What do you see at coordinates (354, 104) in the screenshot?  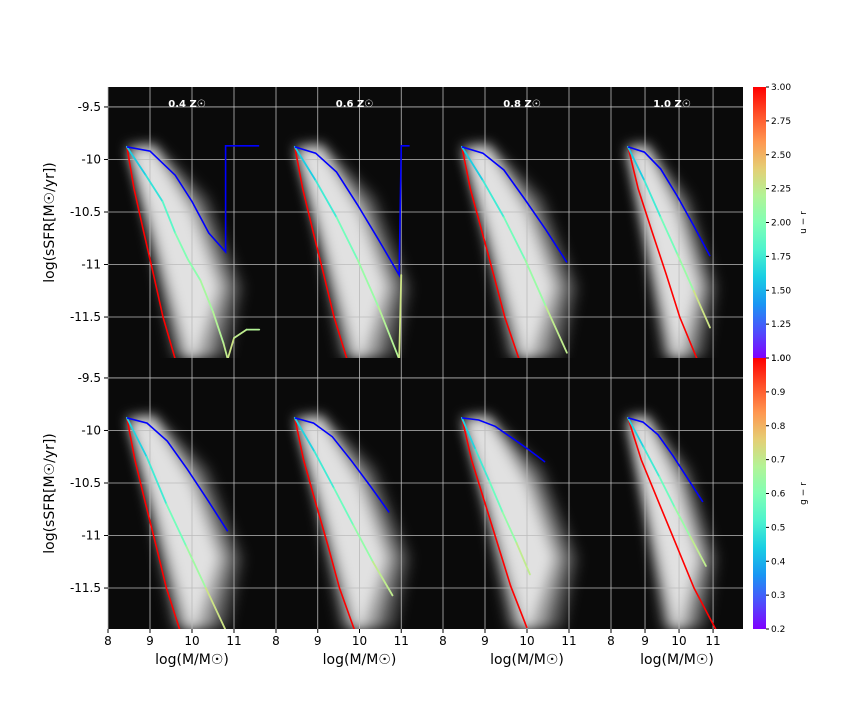 I see `panel-title: 0.6 Z☉` at bounding box center [354, 104].